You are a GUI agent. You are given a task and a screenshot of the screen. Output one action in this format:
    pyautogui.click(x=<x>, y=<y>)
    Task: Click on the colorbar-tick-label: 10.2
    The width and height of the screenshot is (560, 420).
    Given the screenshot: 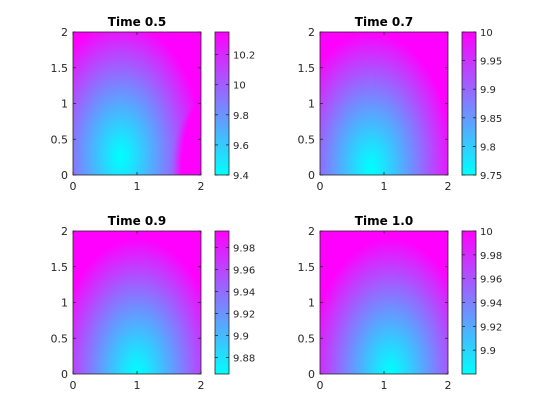 What is the action you would take?
    pyautogui.click(x=244, y=56)
    